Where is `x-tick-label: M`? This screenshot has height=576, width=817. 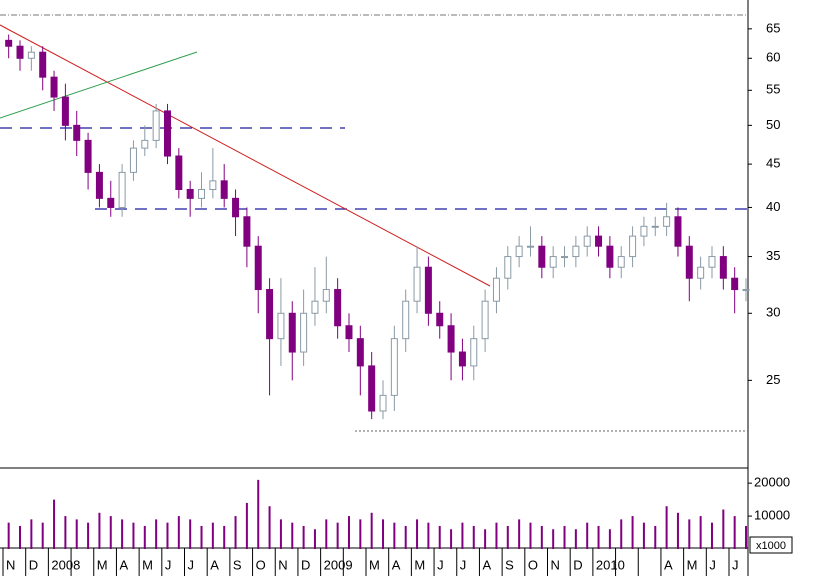 x-tick-label: M is located at coordinates (692, 564).